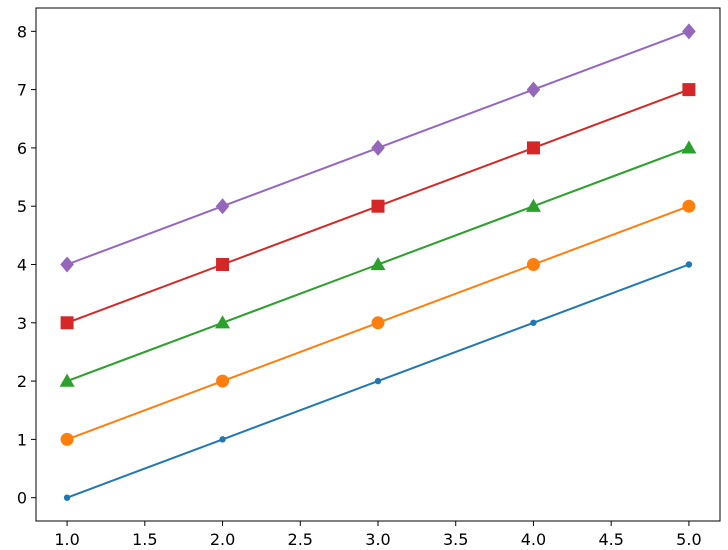 Image resolution: width=728 pixels, height=550 pixels. What do you see at coordinates (610, 539) in the screenshot?
I see `x-tick-label: 4.5` at bounding box center [610, 539].